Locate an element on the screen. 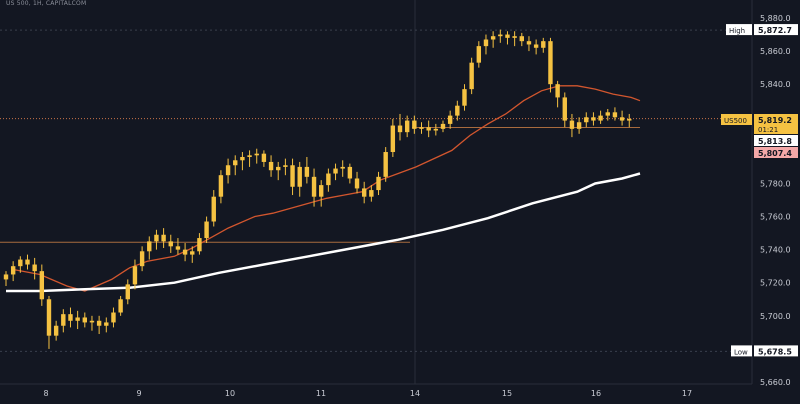 The width and height of the screenshot is (800, 404). price-marker-value-0: 5,872.7 is located at coordinates (775, 30).